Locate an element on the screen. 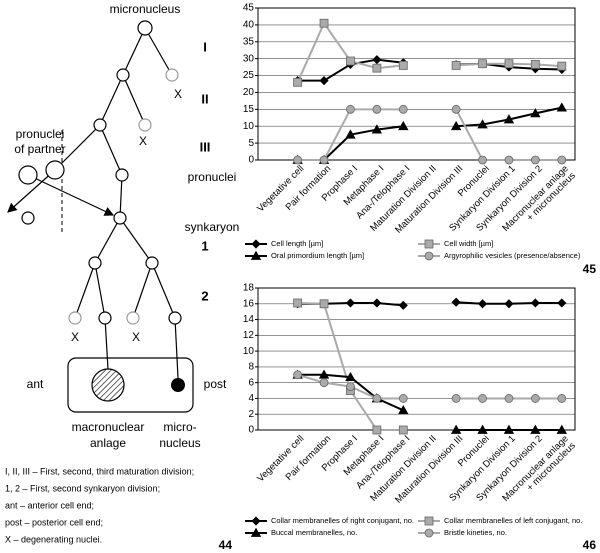  y-tick-label: 4 is located at coordinates (251, 398).